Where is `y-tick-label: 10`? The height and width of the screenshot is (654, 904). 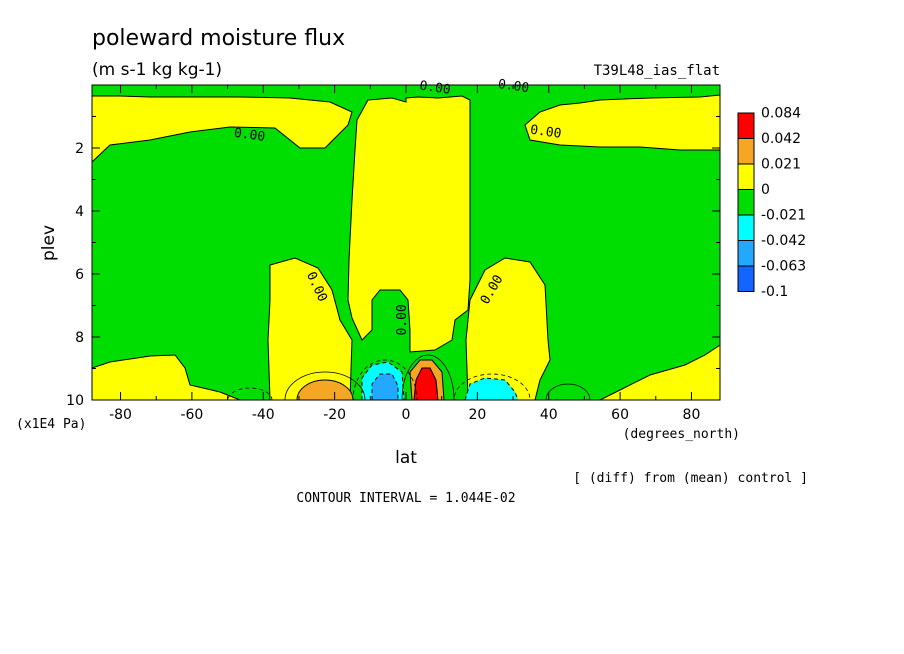
y-tick-label: 10 is located at coordinates (75, 401).